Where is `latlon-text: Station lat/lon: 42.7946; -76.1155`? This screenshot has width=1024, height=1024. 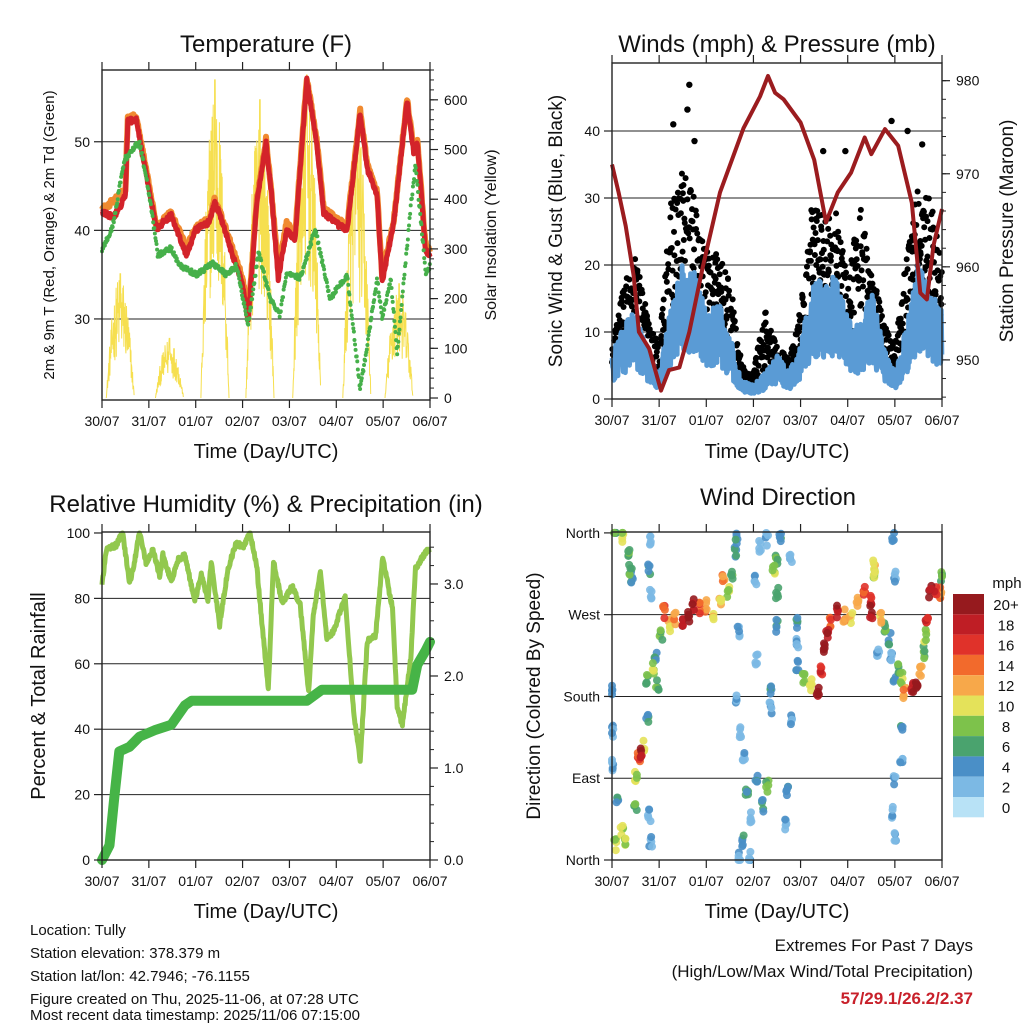 latlon-text: Station lat/lon: 42.7946; -76.1155 is located at coordinates (140, 976).